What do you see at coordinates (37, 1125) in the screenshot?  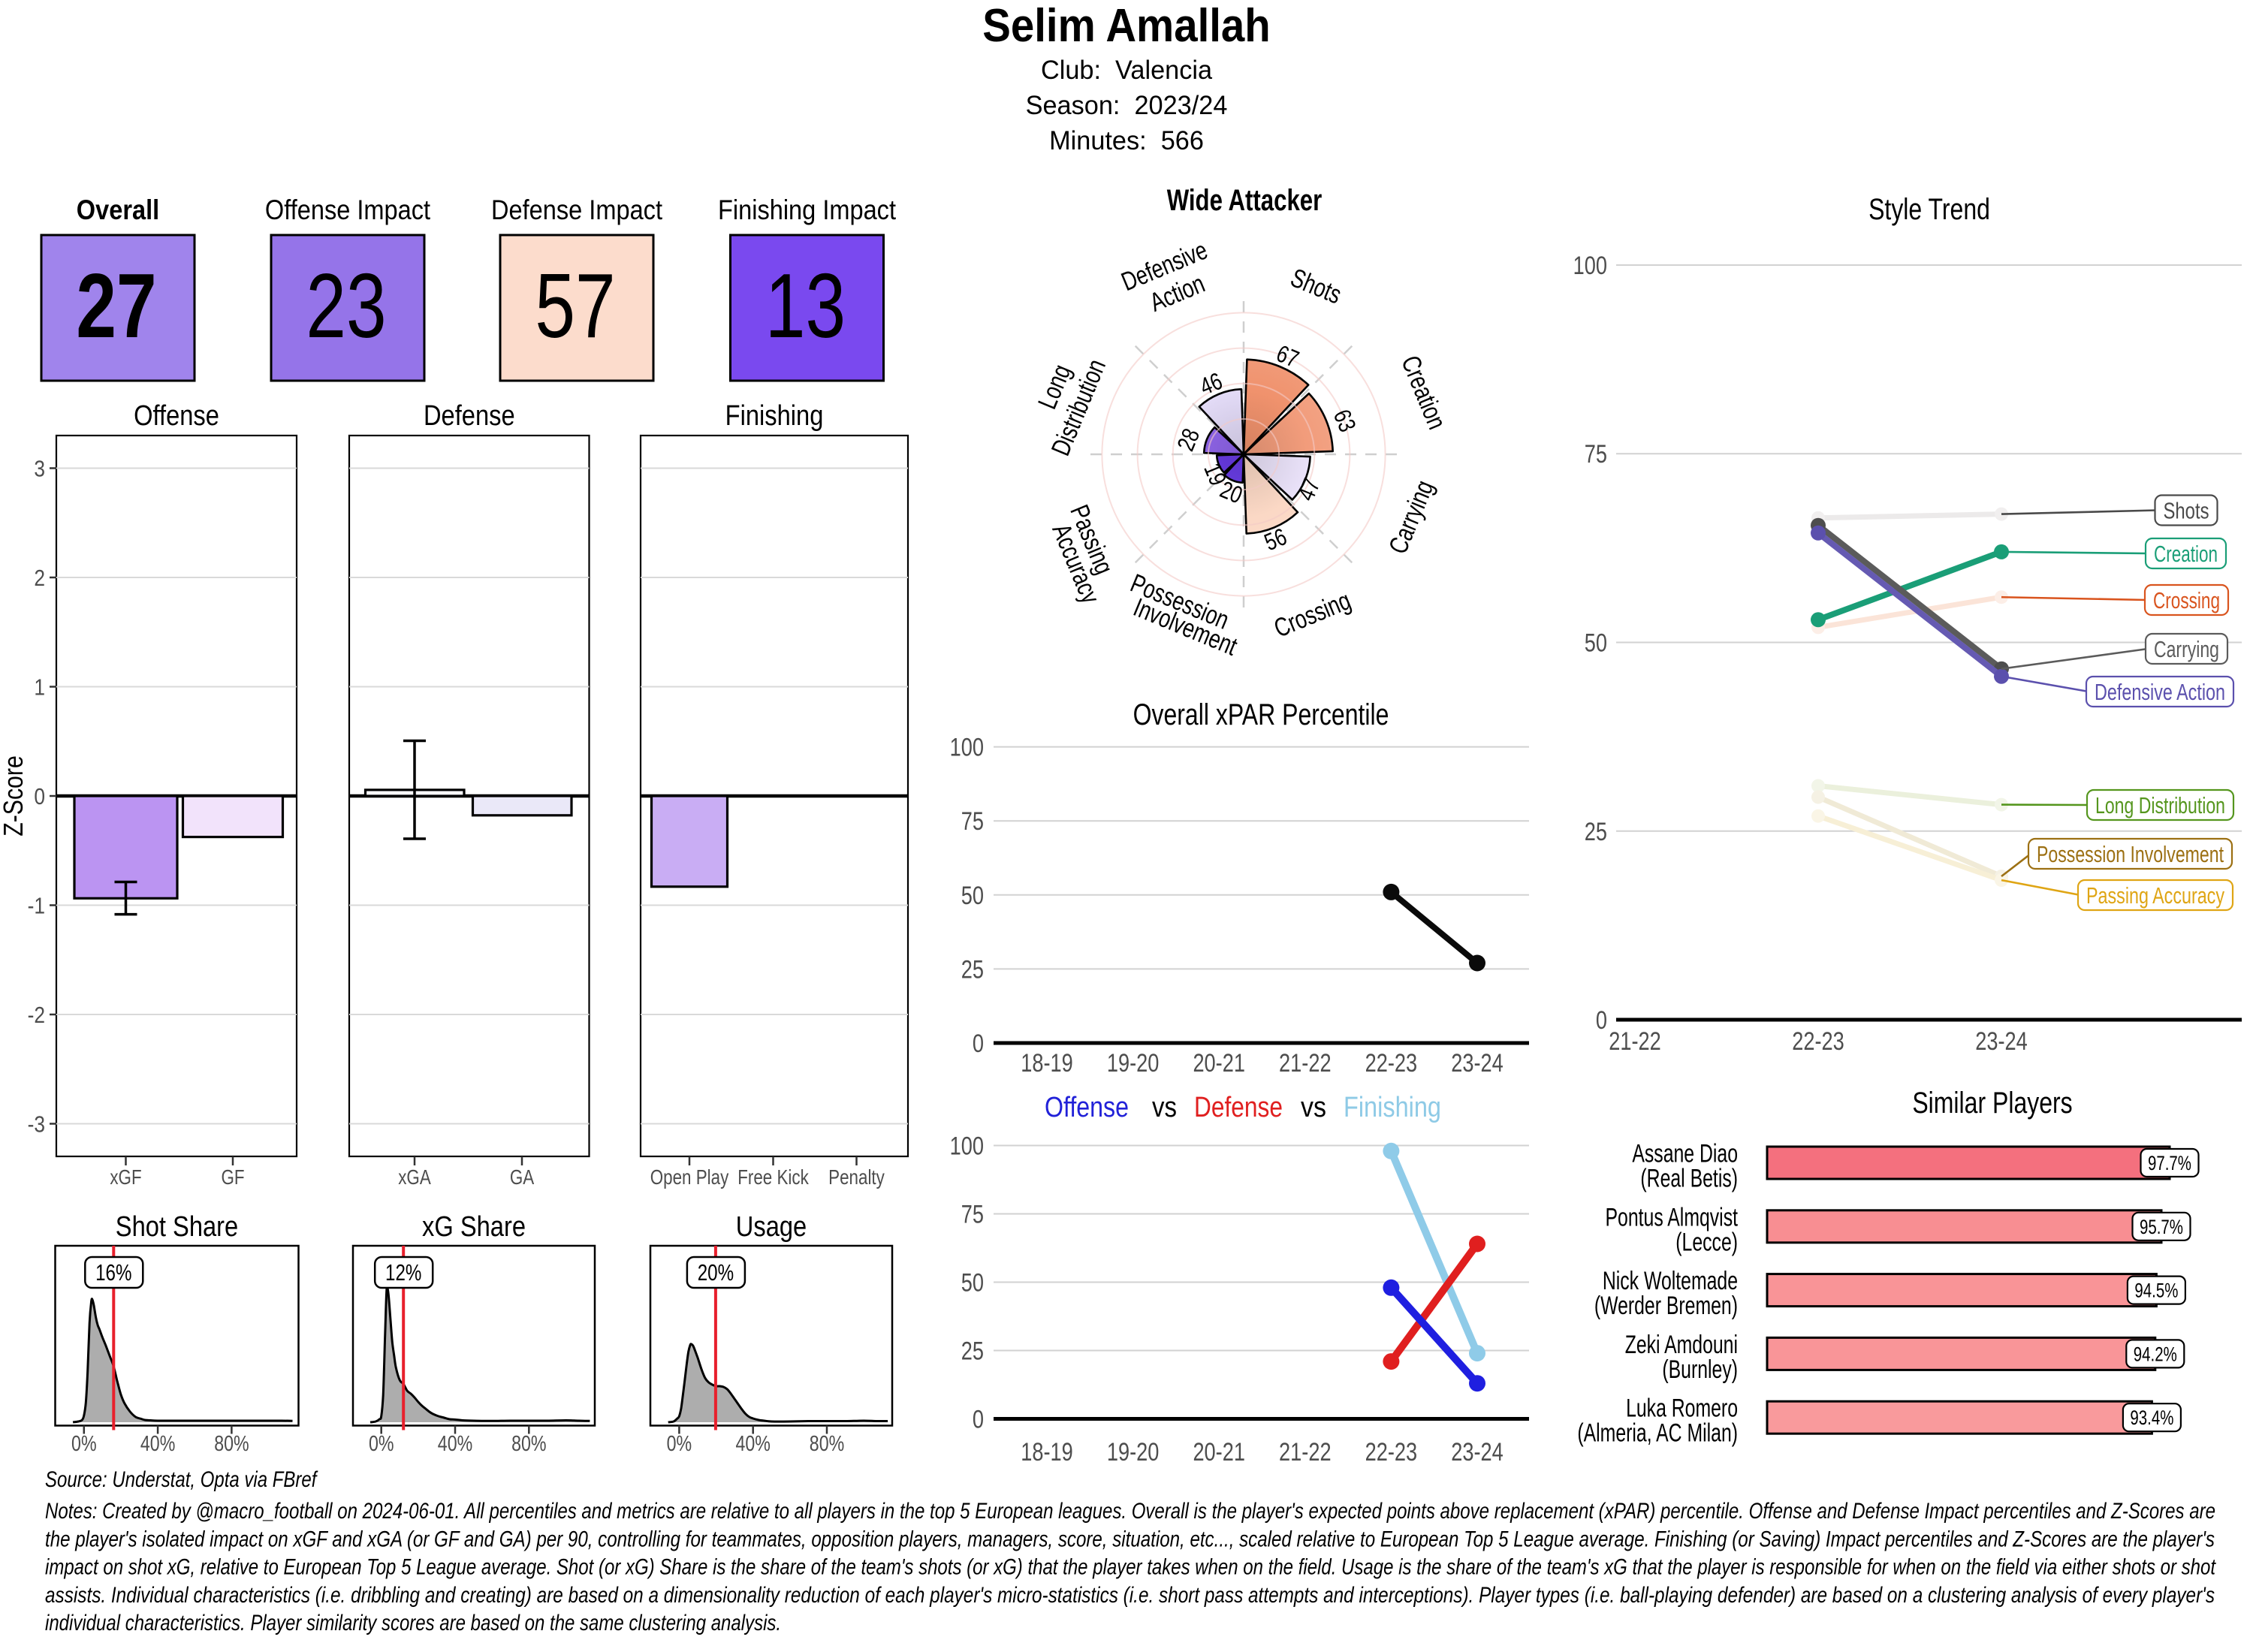 I see `svg-text: -3` at bounding box center [37, 1125].